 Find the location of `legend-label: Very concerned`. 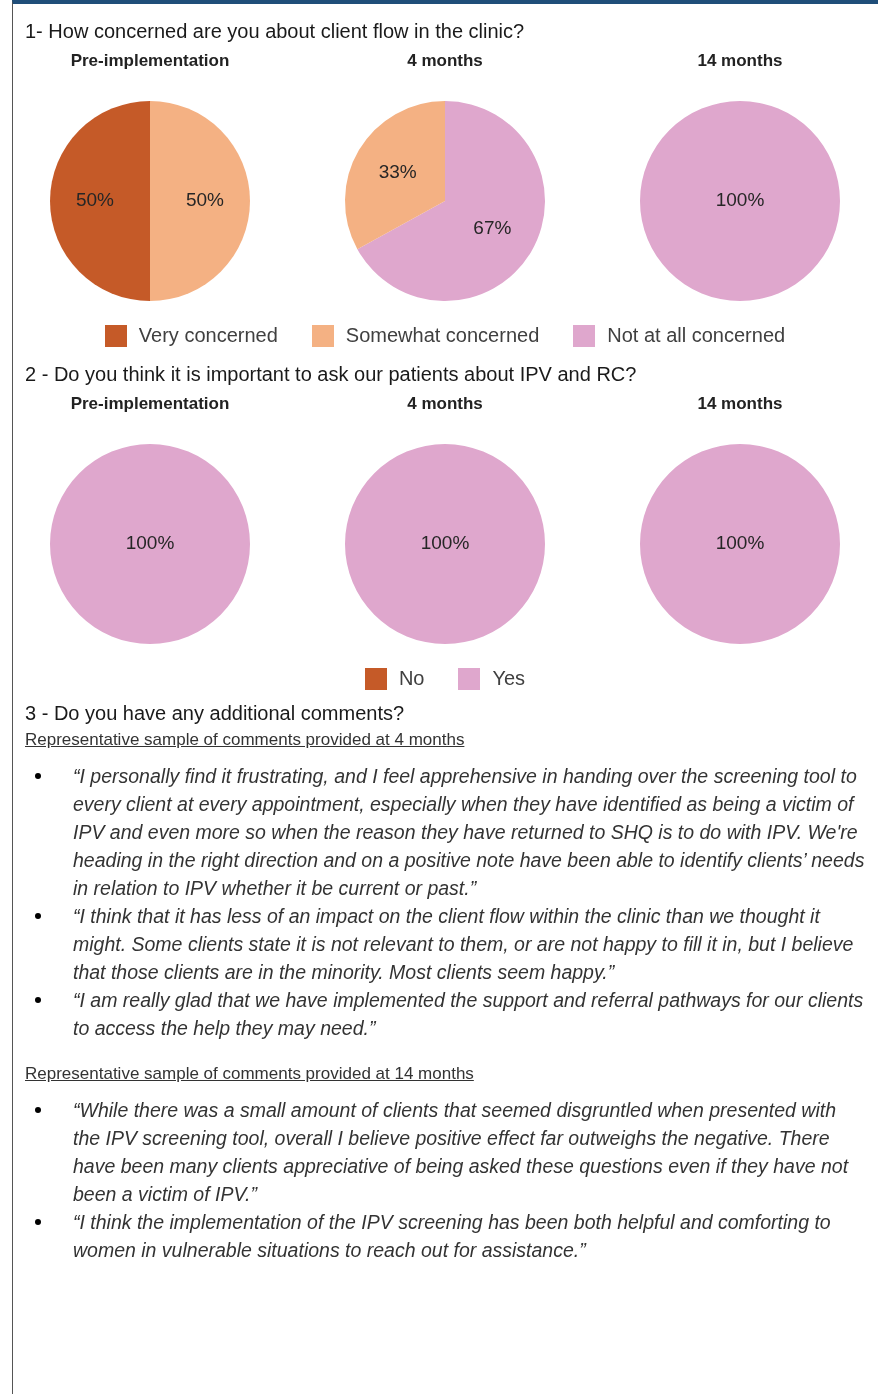

legend-label: Very concerned is located at coordinates (208, 335).